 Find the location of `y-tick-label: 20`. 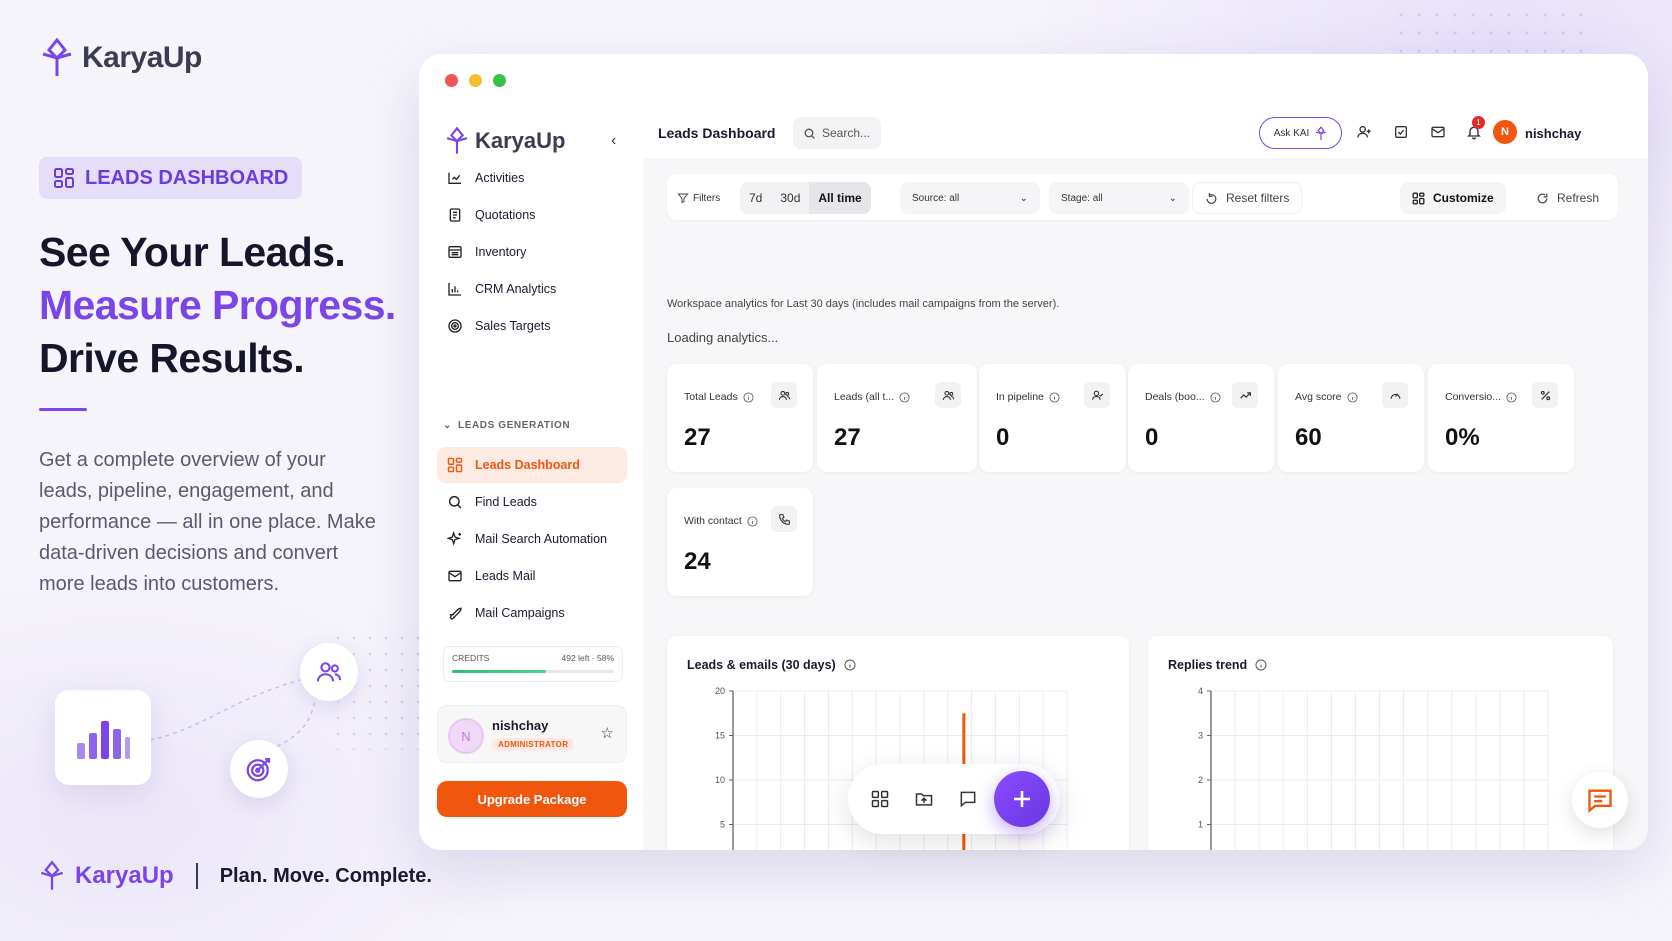

y-tick-label: 20 is located at coordinates (720, 691).